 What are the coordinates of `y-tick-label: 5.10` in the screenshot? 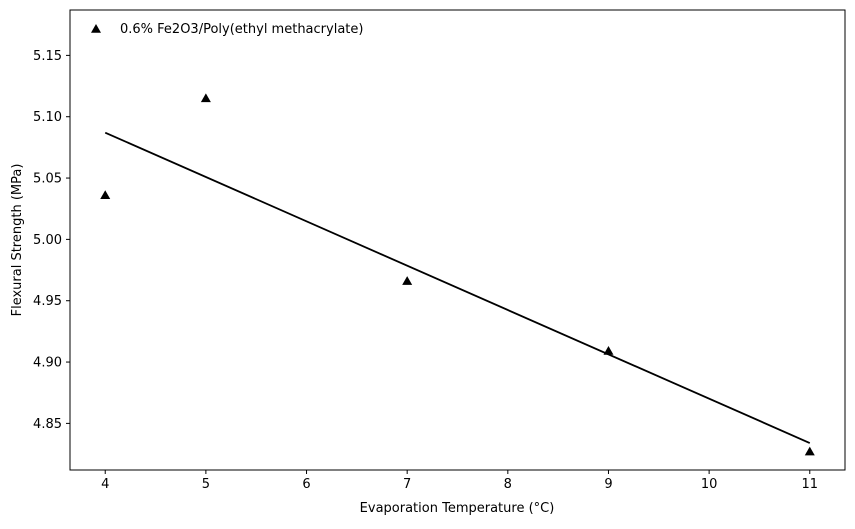 It's located at (47, 117).